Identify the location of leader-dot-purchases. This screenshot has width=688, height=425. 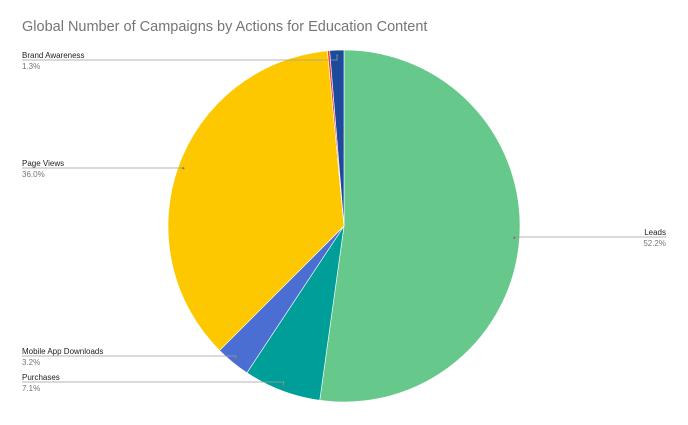
(283, 385).